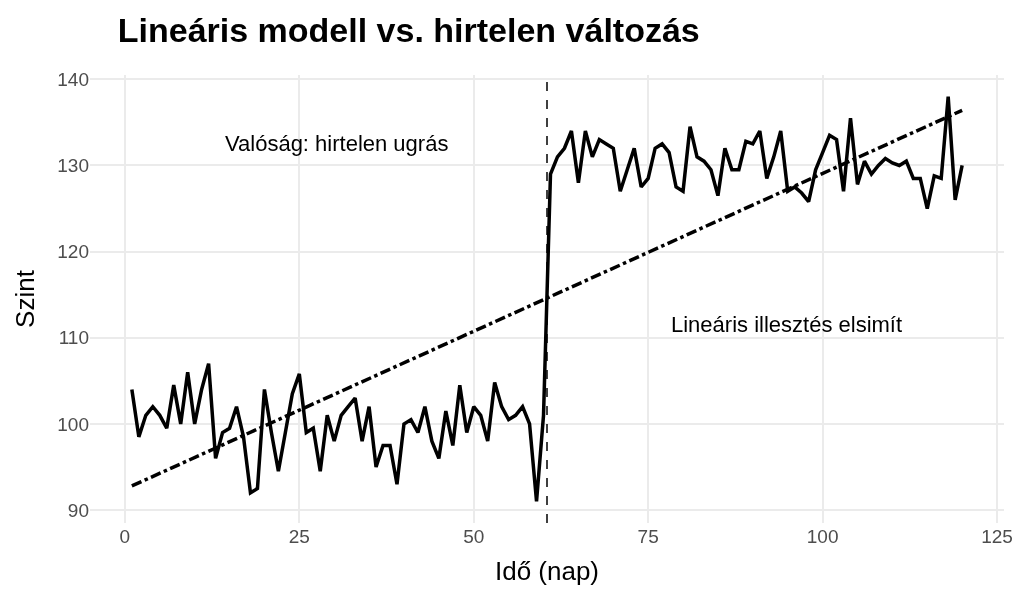 The image size is (1024, 598). What do you see at coordinates (125, 536) in the screenshot?
I see `x-tick-label: 0` at bounding box center [125, 536].